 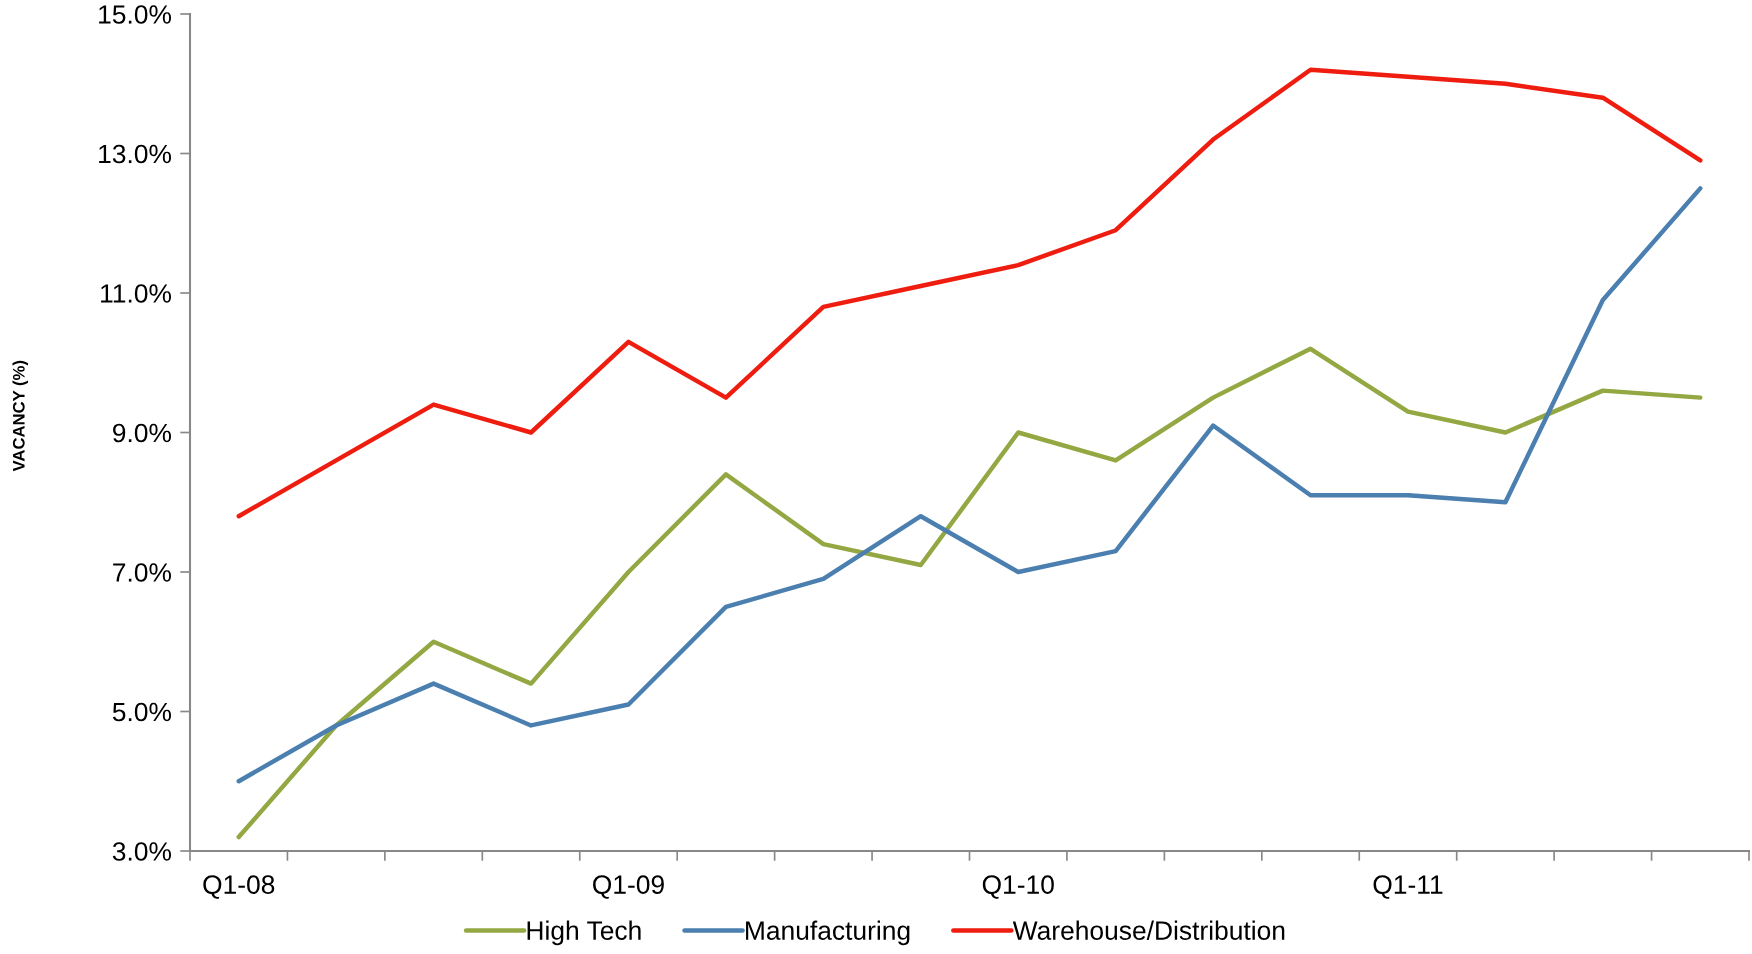 I want to click on x-tick-label: Q1-11, so click(x=1408, y=887).